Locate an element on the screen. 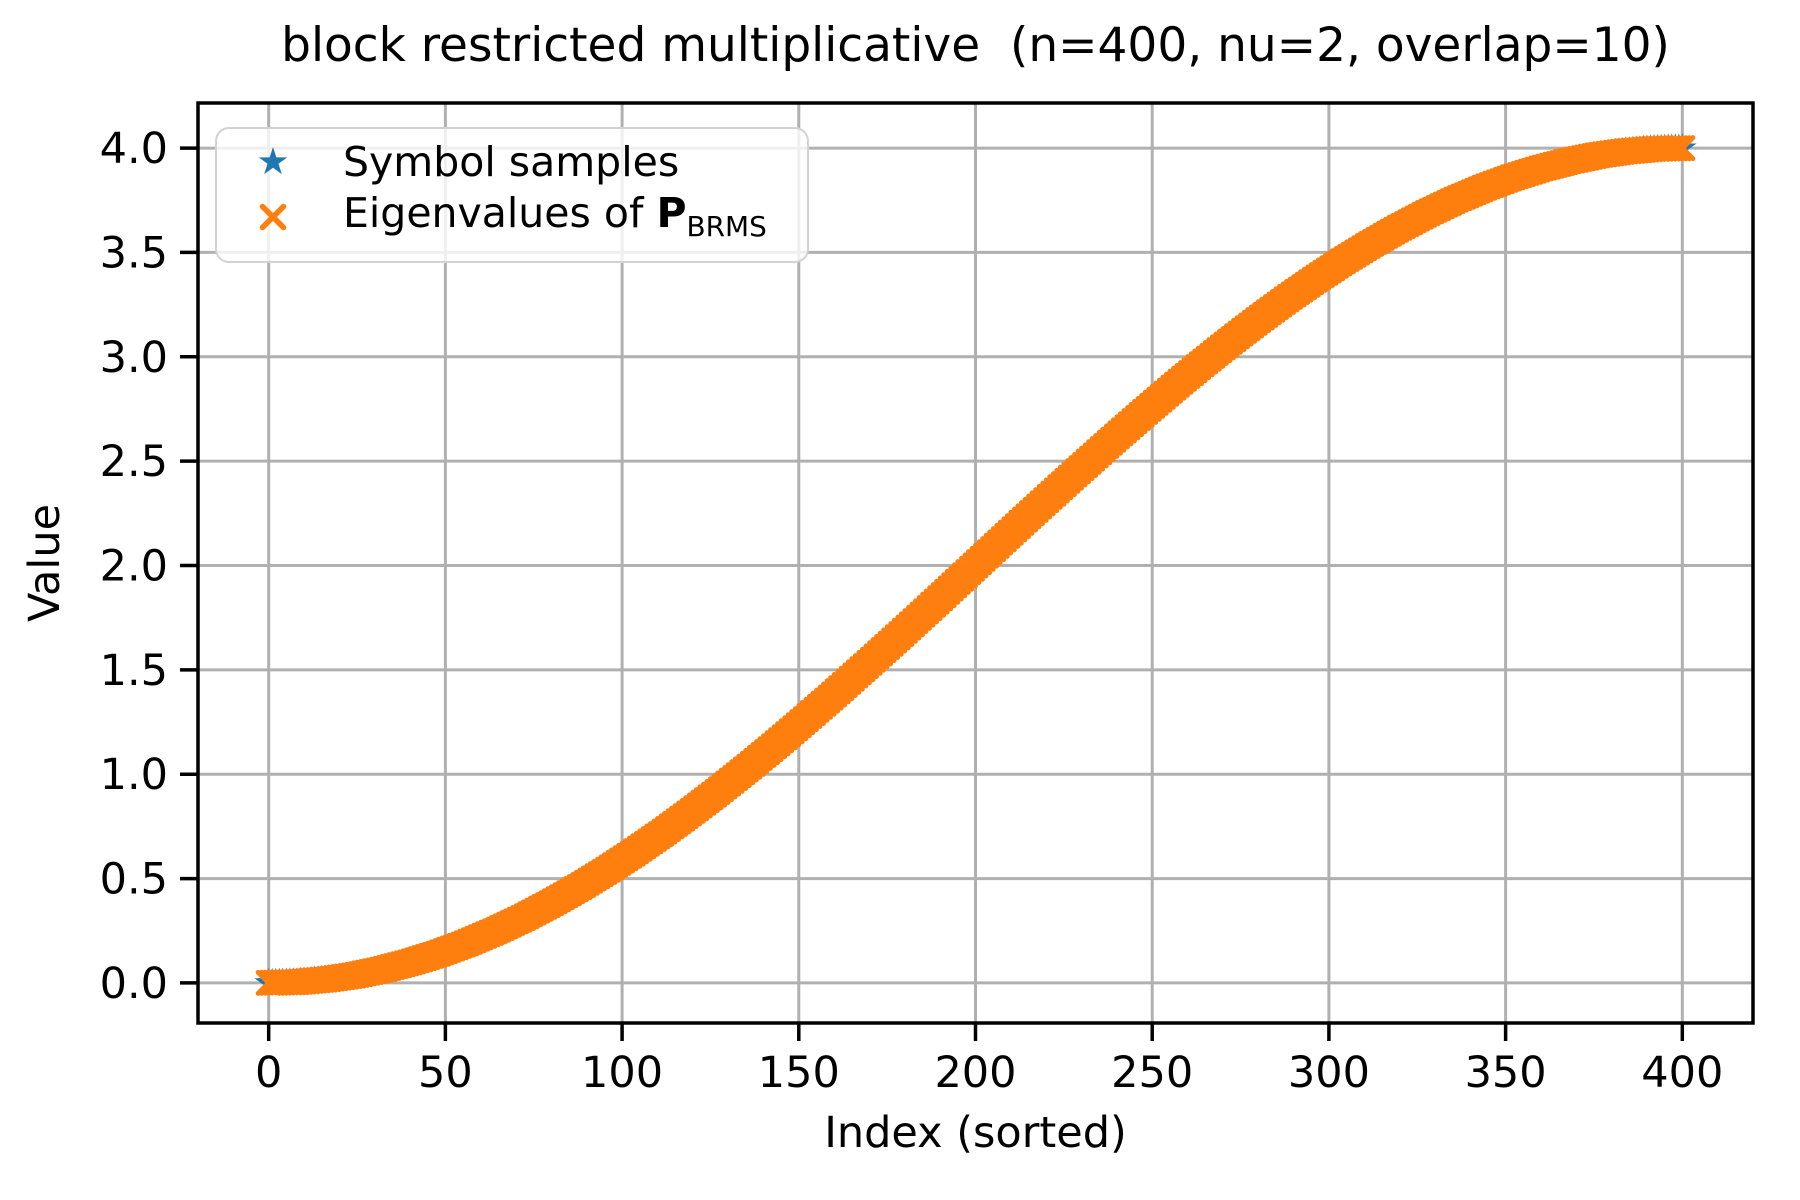 The image size is (1800, 1200). legend-item-eigenvalues: Eigenvalues of PBRMS is located at coordinates (512, 216).